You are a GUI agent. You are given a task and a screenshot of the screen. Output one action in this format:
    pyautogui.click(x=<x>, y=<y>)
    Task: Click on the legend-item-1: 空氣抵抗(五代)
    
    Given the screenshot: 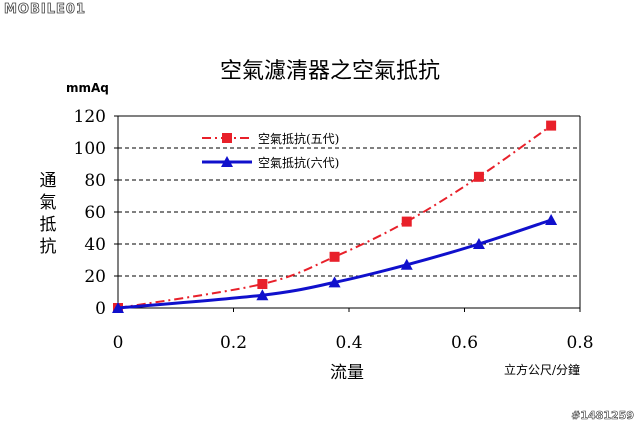 What is the action you would take?
    pyautogui.click(x=270, y=138)
    